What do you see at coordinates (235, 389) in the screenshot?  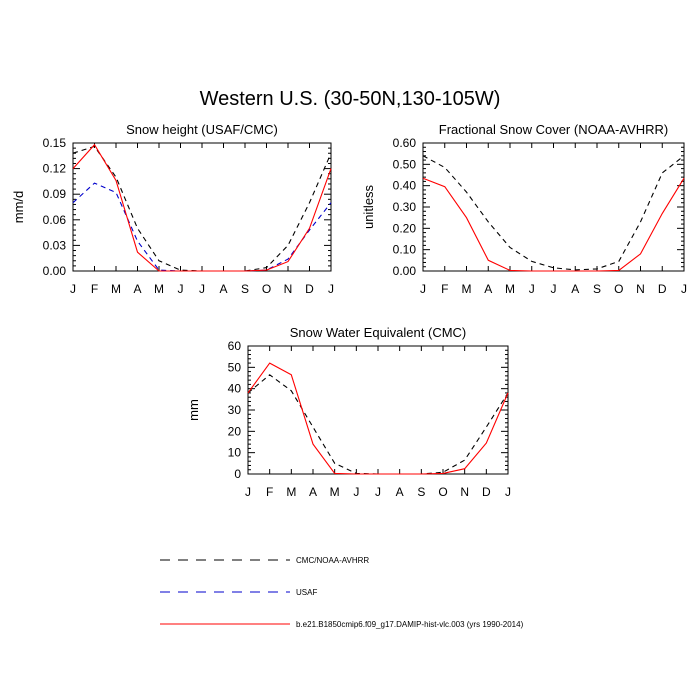 I see `y-tick-label: 40` at bounding box center [235, 389].